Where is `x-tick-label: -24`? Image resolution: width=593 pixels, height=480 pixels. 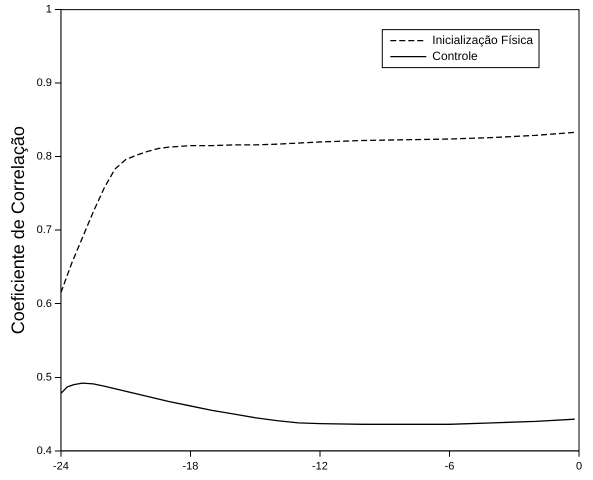
x-tick-label: -24 is located at coordinates (60, 466).